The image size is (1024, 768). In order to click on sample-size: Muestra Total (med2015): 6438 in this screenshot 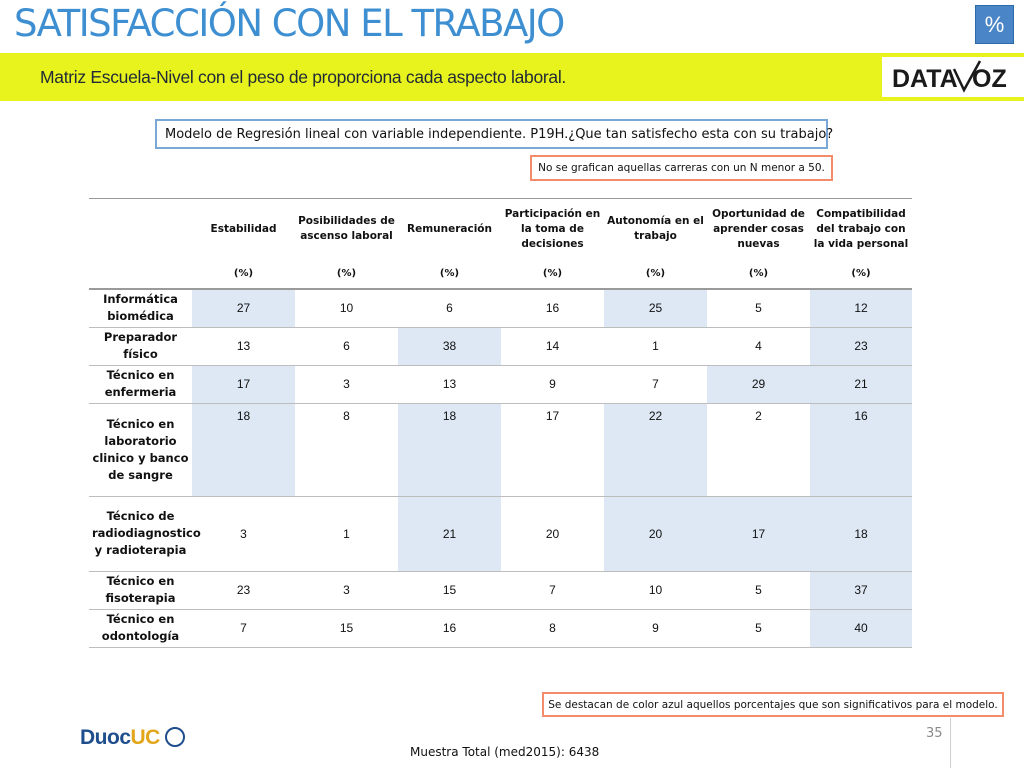, I will do `click(505, 752)`.